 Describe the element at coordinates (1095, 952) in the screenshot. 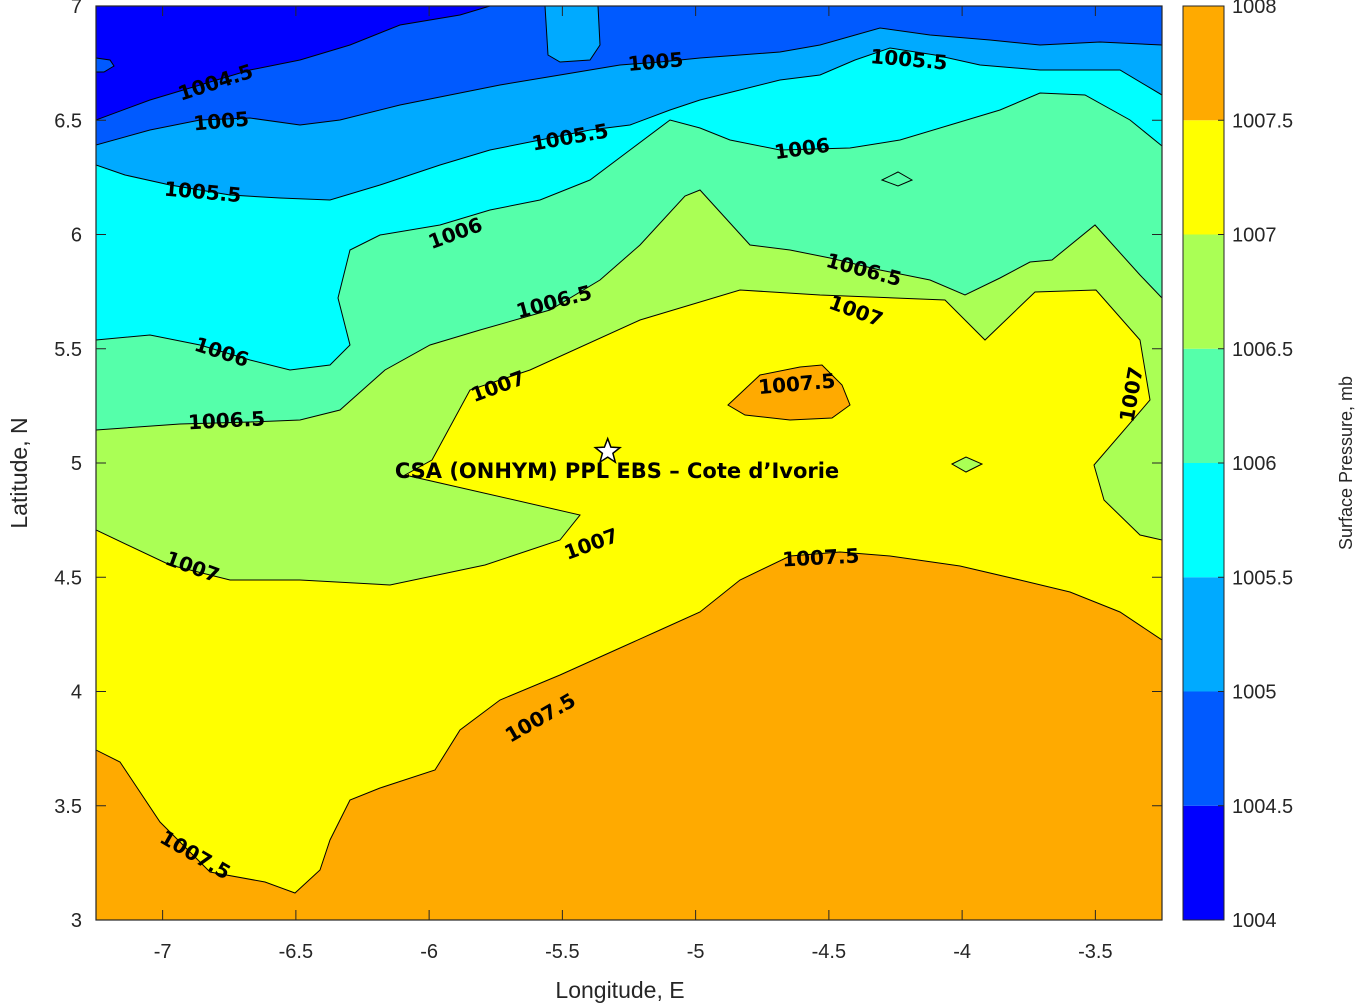

I see `x-tick-label: -3.5` at that location.